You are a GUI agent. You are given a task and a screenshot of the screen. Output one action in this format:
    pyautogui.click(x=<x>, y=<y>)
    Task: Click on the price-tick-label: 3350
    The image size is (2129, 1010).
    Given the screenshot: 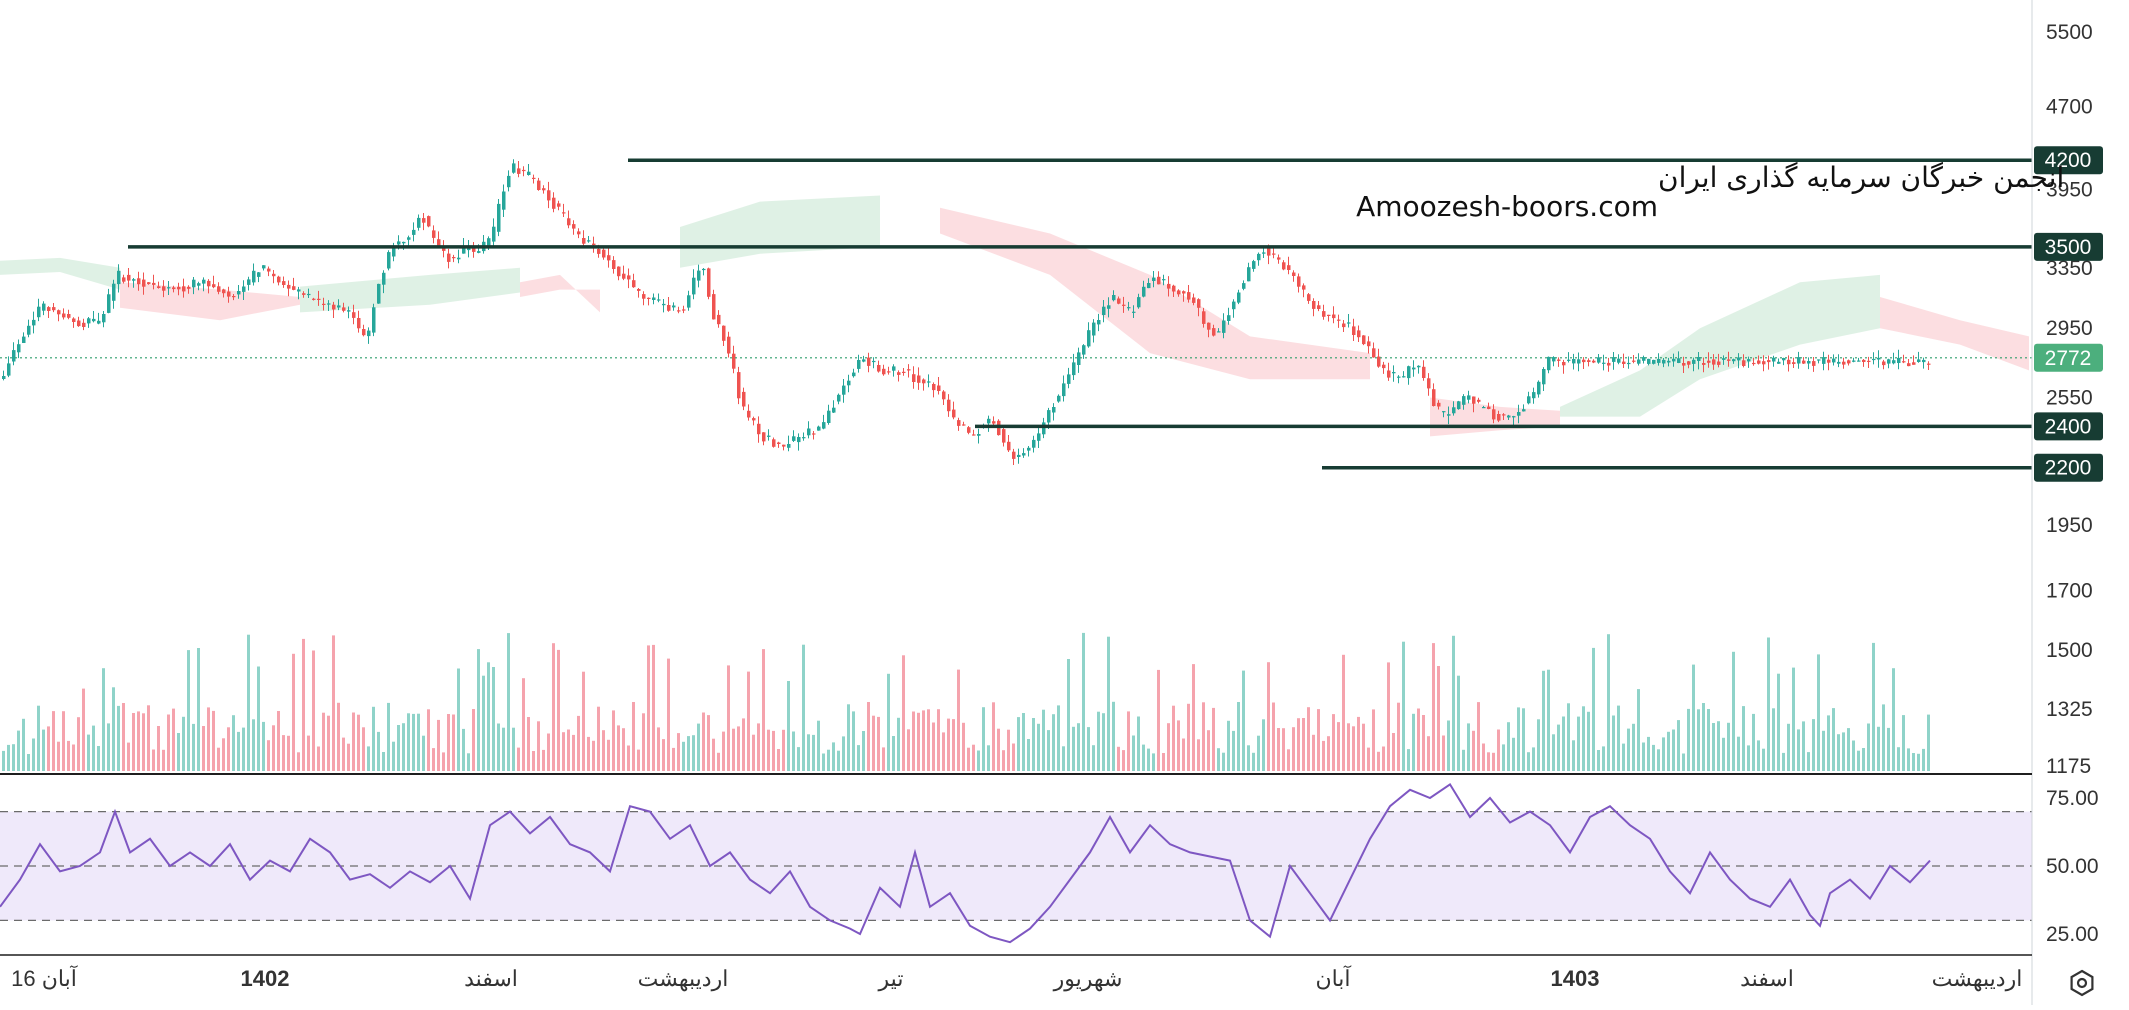 What is the action you would take?
    pyautogui.click(x=2069, y=268)
    